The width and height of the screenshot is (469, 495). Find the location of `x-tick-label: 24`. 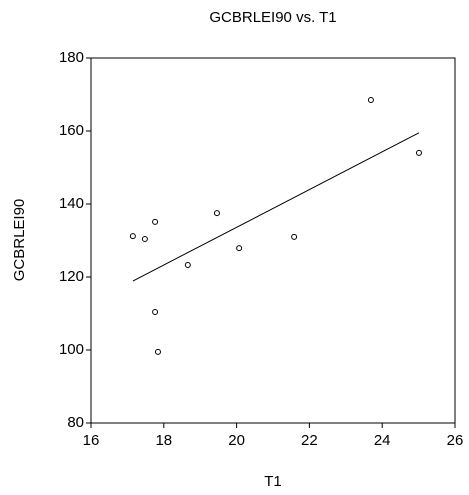

x-tick-label: 24 is located at coordinates (382, 440).